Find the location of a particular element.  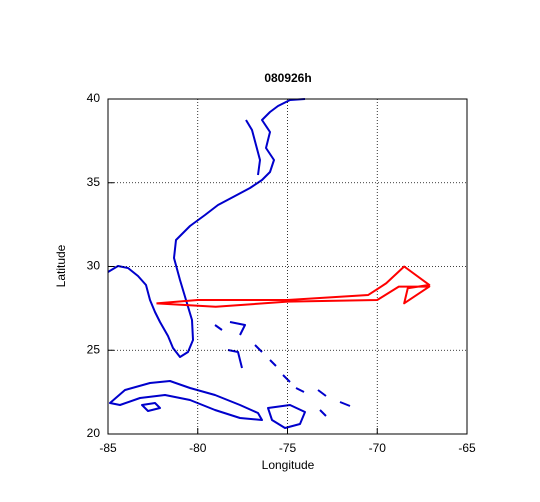

y-axis-label: Latitude is located at coordinates (61, 265).